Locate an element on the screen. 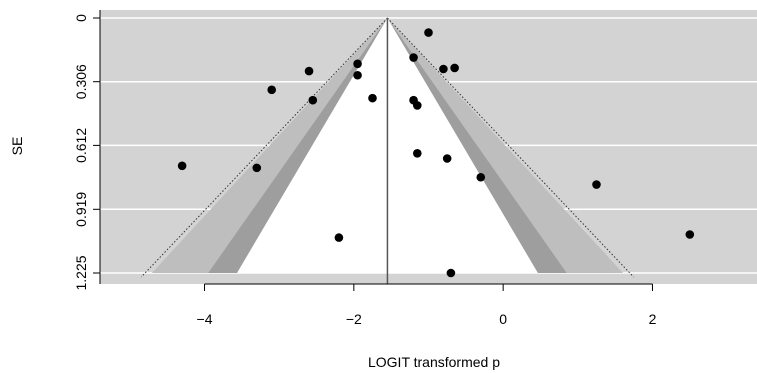 The width and height of the screenshot is (757, 373). y-tick-label: 0.612 is located at coordinates (81, 145).